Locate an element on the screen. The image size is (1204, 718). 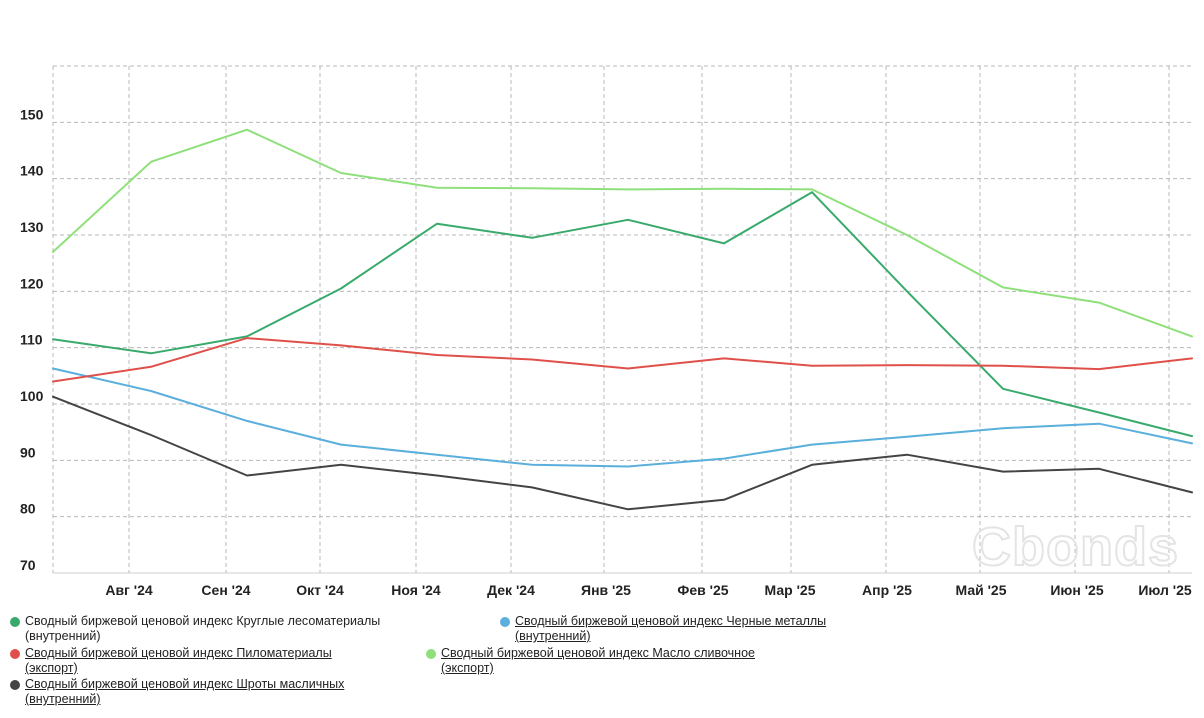
y-tick-label: 90 is located at coordinates (28, 452).